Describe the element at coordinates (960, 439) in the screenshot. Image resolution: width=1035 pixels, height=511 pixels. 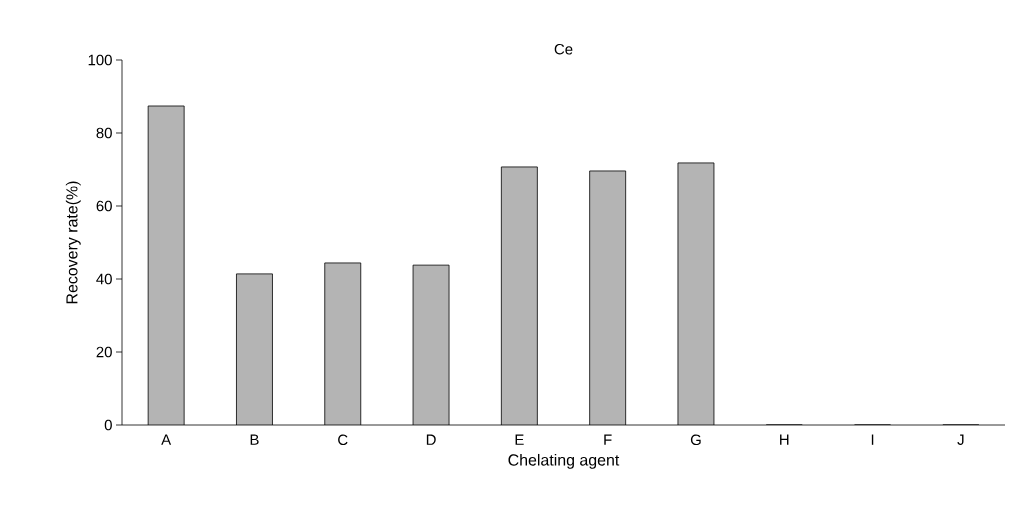
I see `x-tick-label: J` at that location.